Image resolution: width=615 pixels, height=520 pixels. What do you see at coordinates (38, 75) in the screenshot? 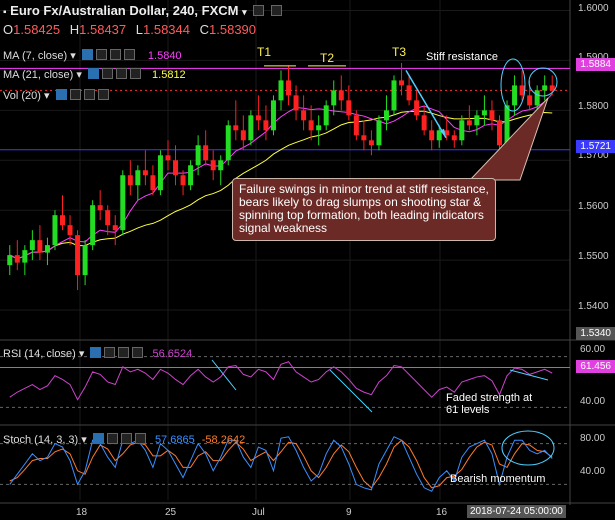
I see `ma21-label: MA (21, close)` at bounding box center [38, 75].